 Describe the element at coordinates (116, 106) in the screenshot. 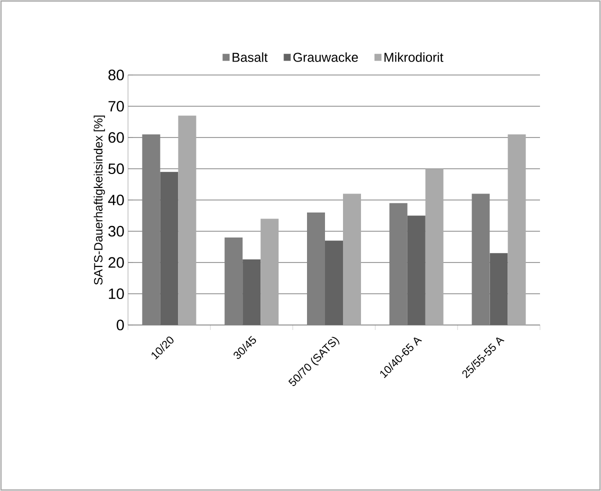

I see `y-tick-label: 70` at that location.